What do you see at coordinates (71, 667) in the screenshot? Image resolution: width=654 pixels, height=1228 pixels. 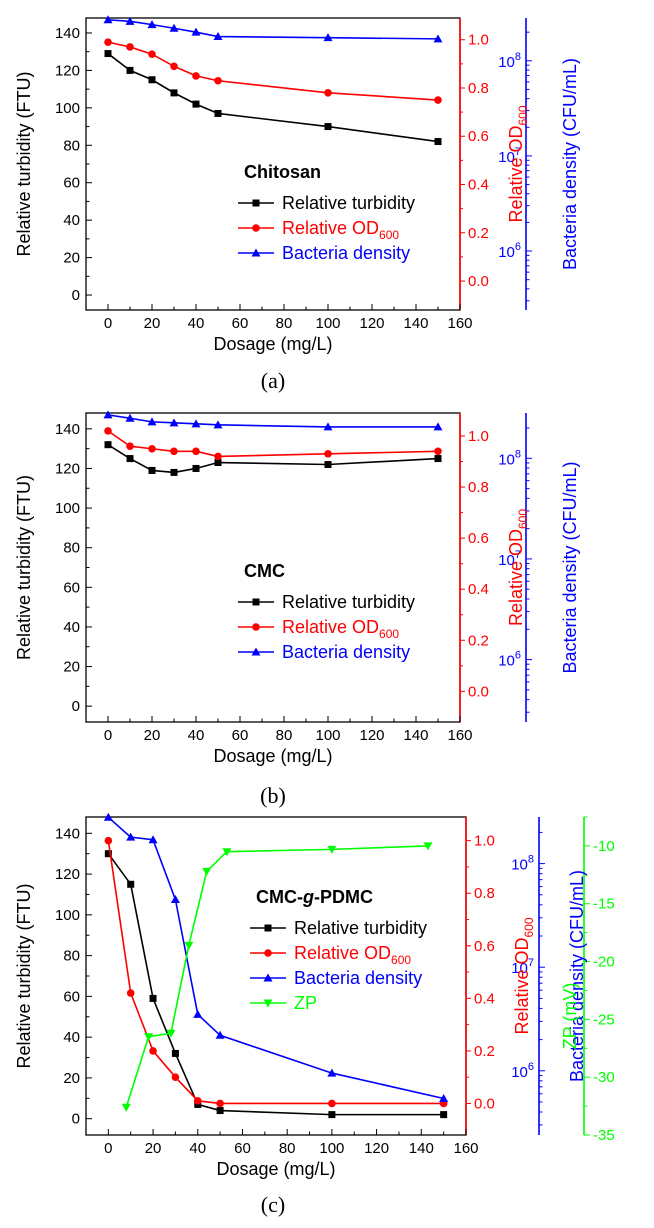 I see `p2-y-tick-label: 20` at bounding box center [71, 667].